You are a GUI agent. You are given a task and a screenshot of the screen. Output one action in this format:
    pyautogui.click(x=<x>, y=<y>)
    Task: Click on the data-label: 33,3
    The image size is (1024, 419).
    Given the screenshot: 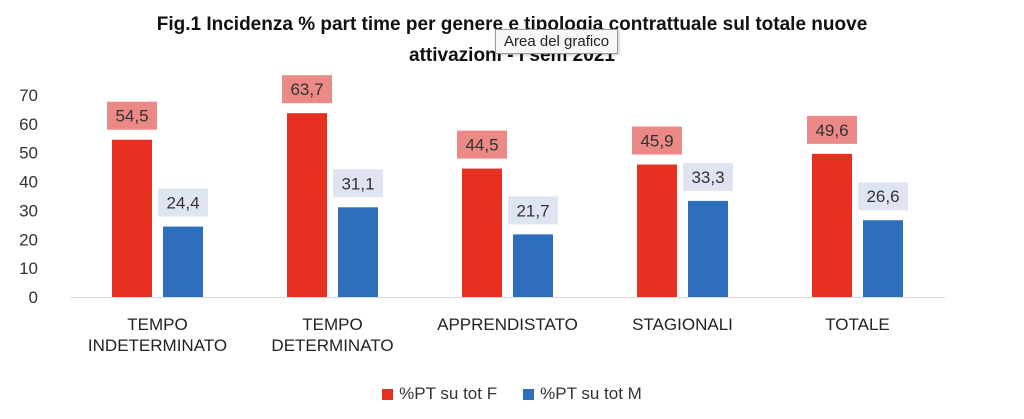 What is the action you would take?
    pyautogui.click(x=707, y=177)
    